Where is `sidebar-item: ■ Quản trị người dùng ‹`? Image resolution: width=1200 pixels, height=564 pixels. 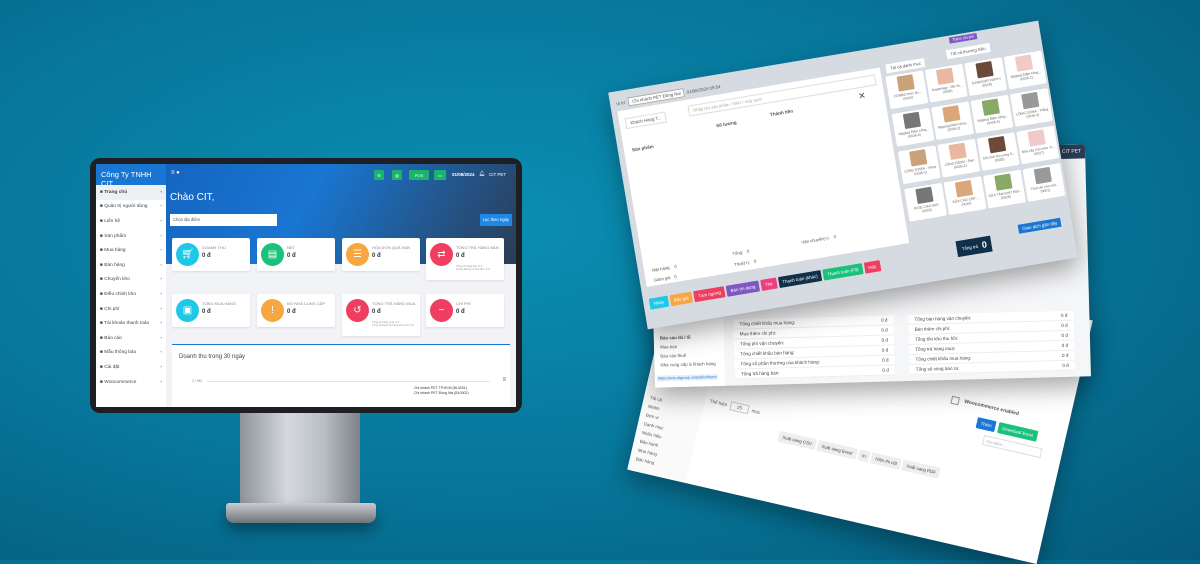 sidebar-item: ■ Quản trị người dùng ‹ is located at coordinates (131, 207).